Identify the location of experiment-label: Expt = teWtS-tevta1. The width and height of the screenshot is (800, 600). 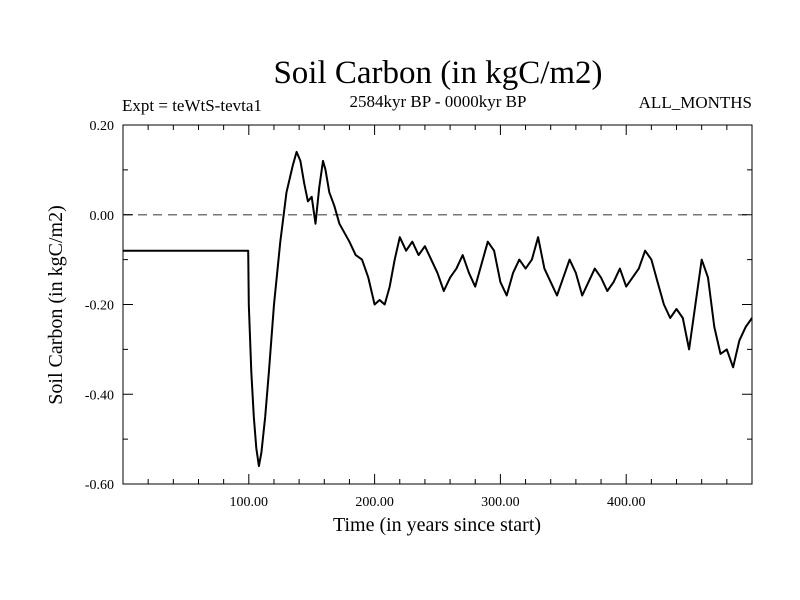
(192, 105).